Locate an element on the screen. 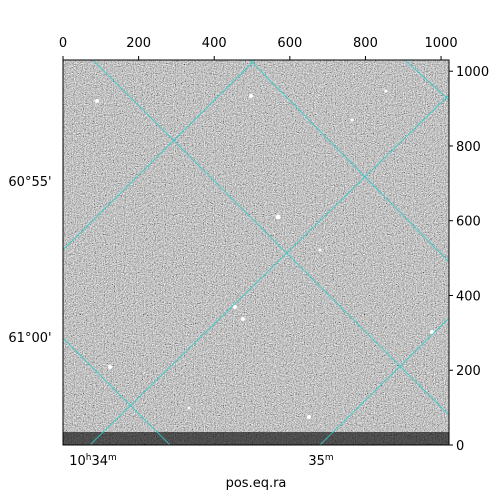 This screenshot has height=500, width=500. ra-tick-label: 35m is located at coordinates (320, 461).